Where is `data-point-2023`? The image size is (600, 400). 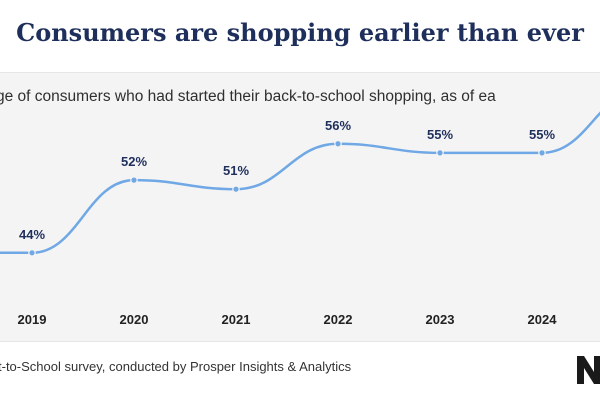 data-point-2023 is located at coordinates (440, 153).